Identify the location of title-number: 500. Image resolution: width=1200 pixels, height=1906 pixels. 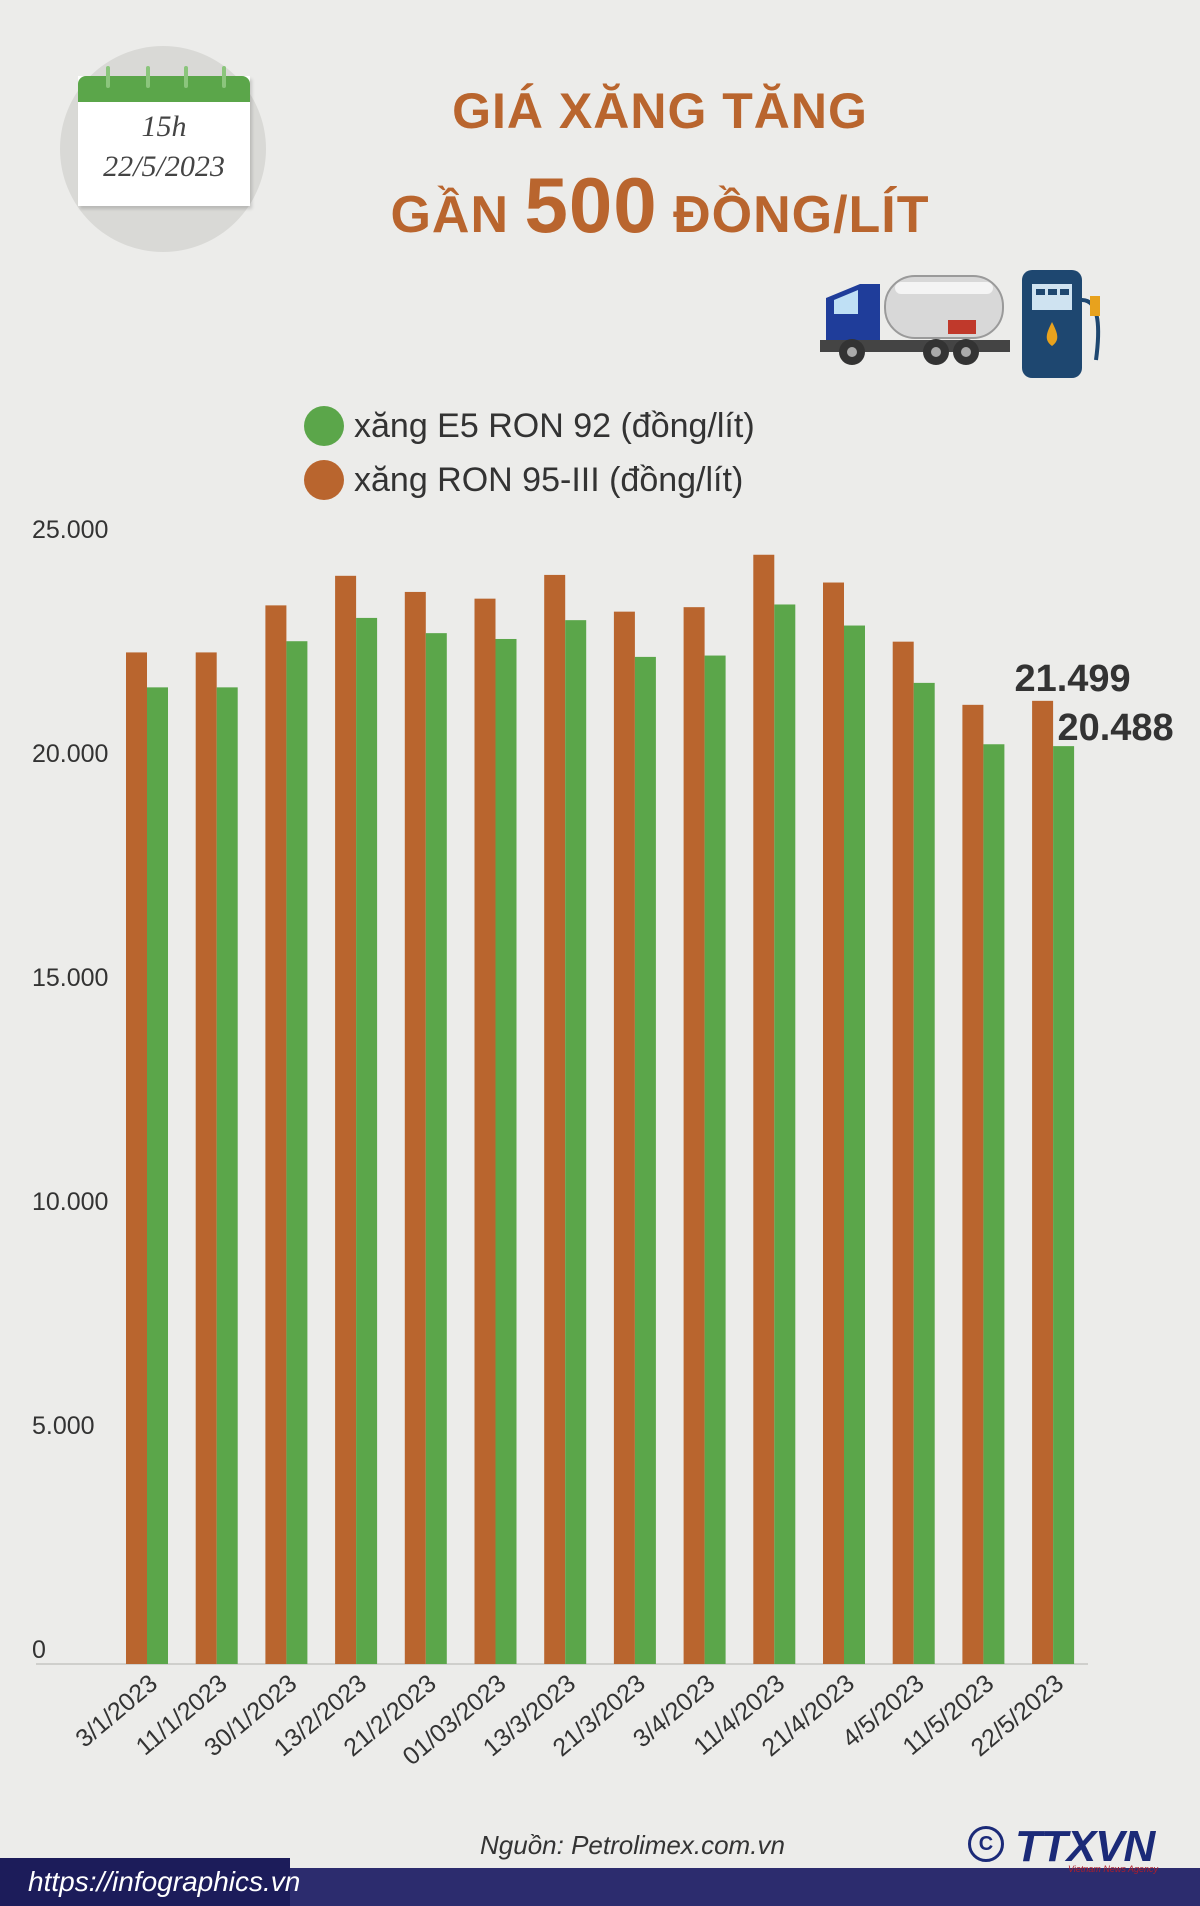
(591, 205).